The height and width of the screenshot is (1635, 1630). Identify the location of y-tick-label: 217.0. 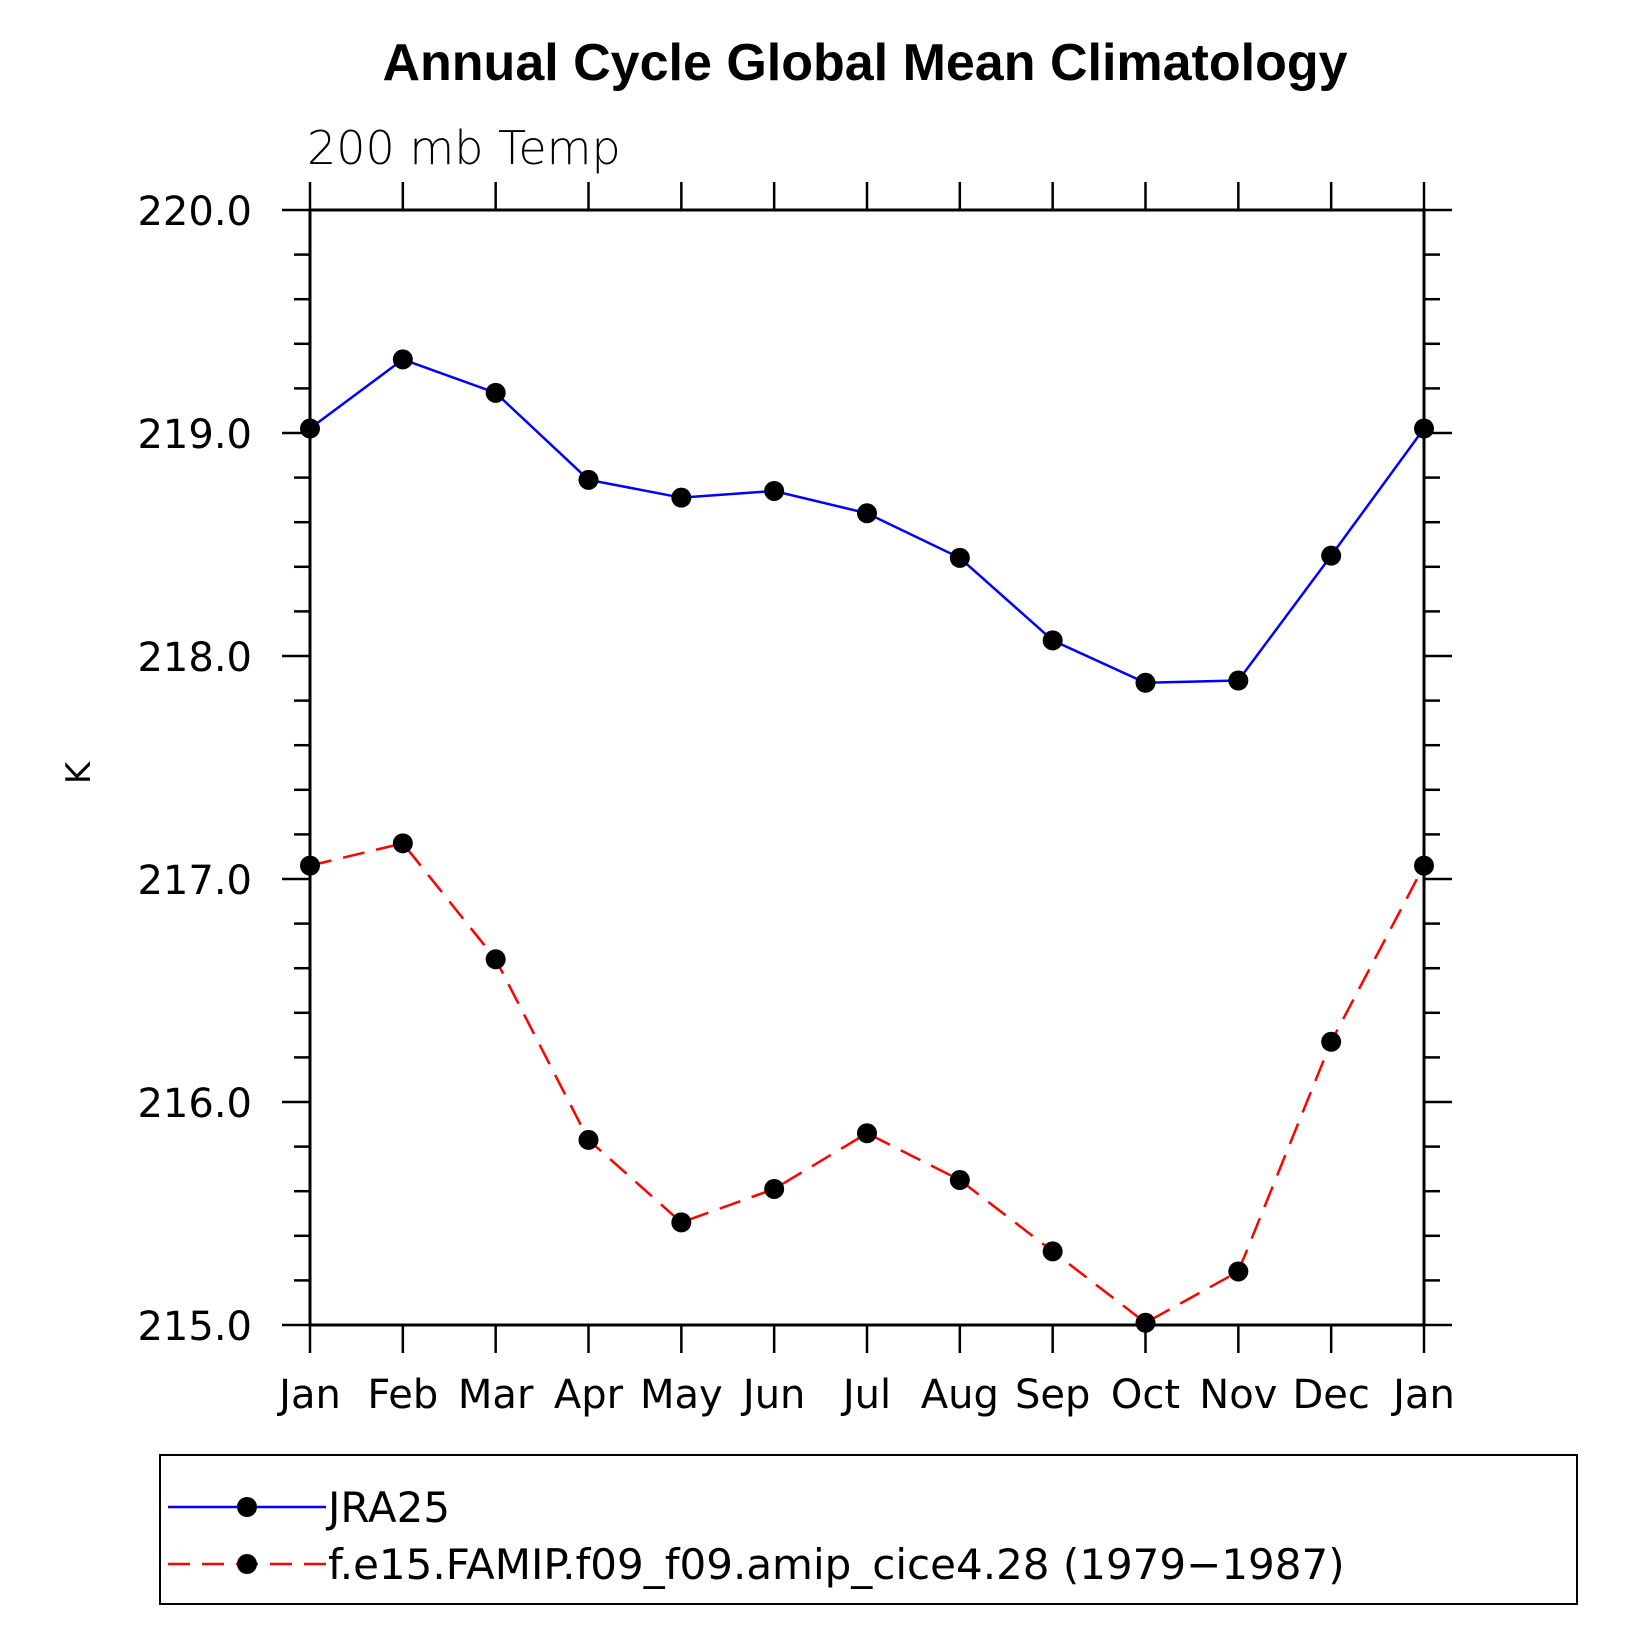
(194, 881).